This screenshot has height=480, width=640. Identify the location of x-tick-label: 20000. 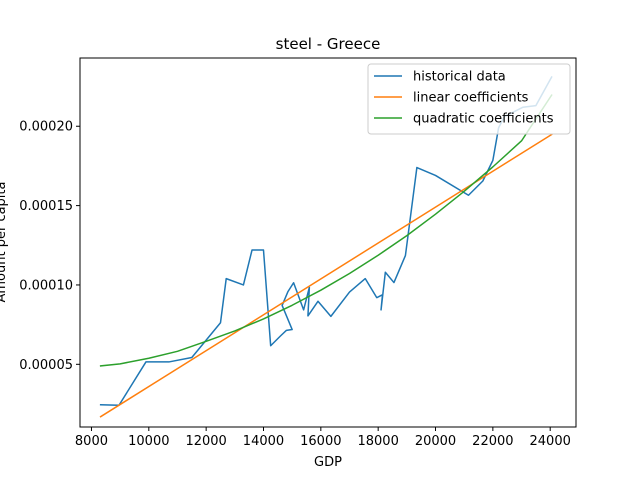
(435, 441).